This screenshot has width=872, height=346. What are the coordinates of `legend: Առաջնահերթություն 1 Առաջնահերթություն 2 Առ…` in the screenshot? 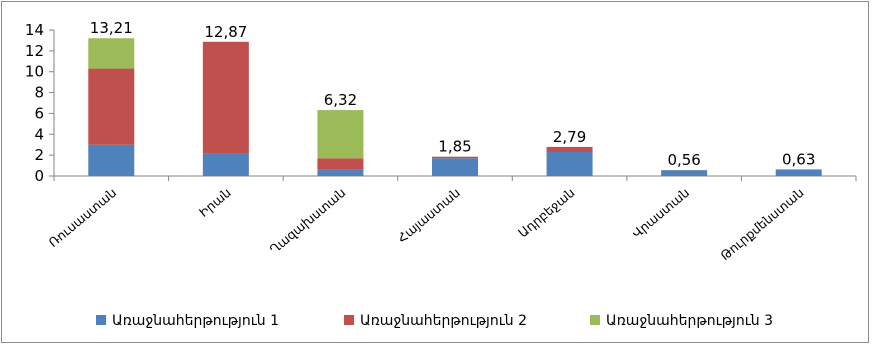 It's located at (434, 321).